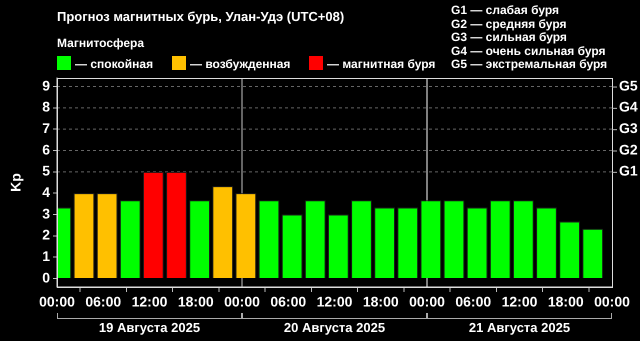 This screenshot has width=640, height=341. I want to click on y-tick-label: 2, so click(46, 234).